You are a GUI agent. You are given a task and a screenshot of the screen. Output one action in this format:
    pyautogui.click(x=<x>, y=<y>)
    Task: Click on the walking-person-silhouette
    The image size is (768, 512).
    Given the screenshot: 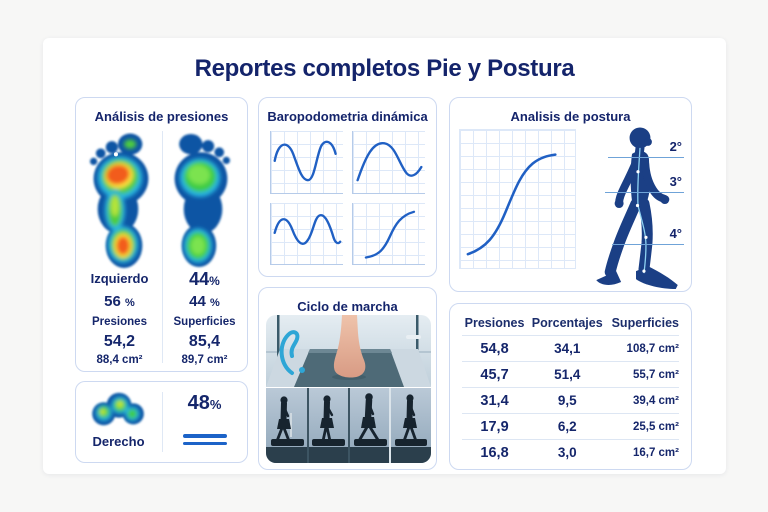 What is the action you would take?
    pyautogui.click(x=637, y=208)
    